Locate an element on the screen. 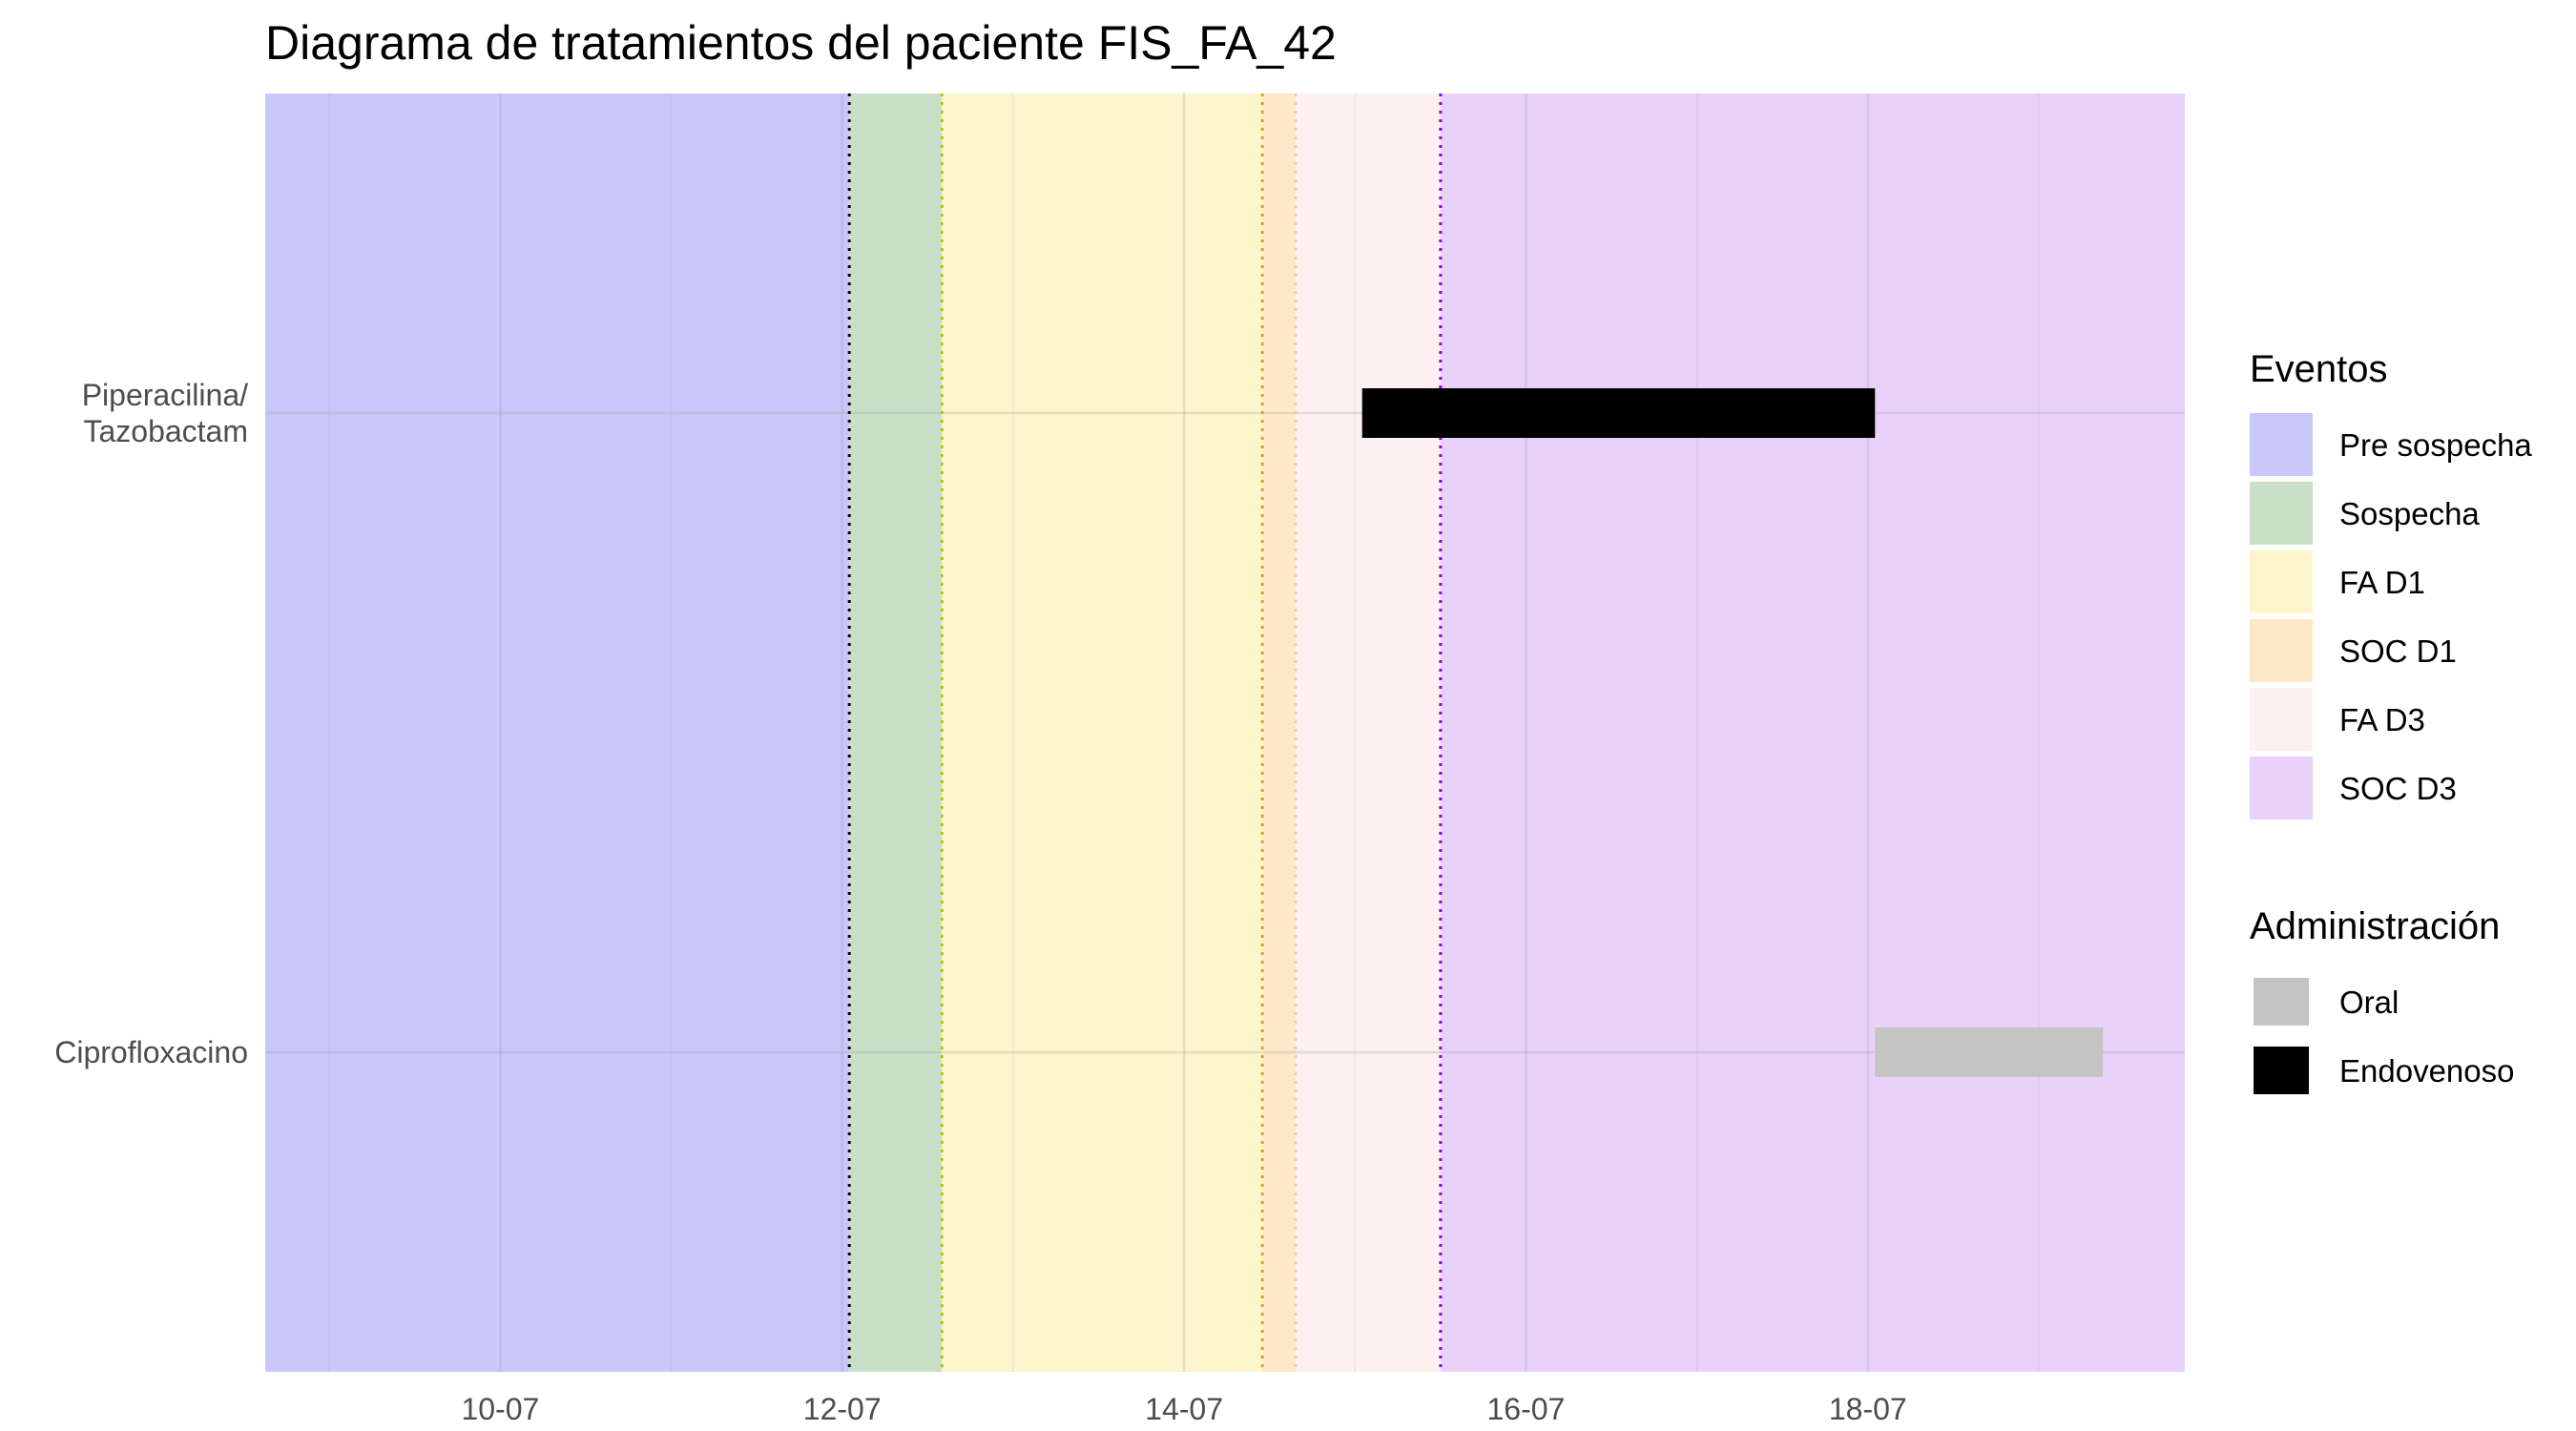 The image size is (2576, 1431). legend-label-0-2: FA D1 is located at coordinates (2382, 582).